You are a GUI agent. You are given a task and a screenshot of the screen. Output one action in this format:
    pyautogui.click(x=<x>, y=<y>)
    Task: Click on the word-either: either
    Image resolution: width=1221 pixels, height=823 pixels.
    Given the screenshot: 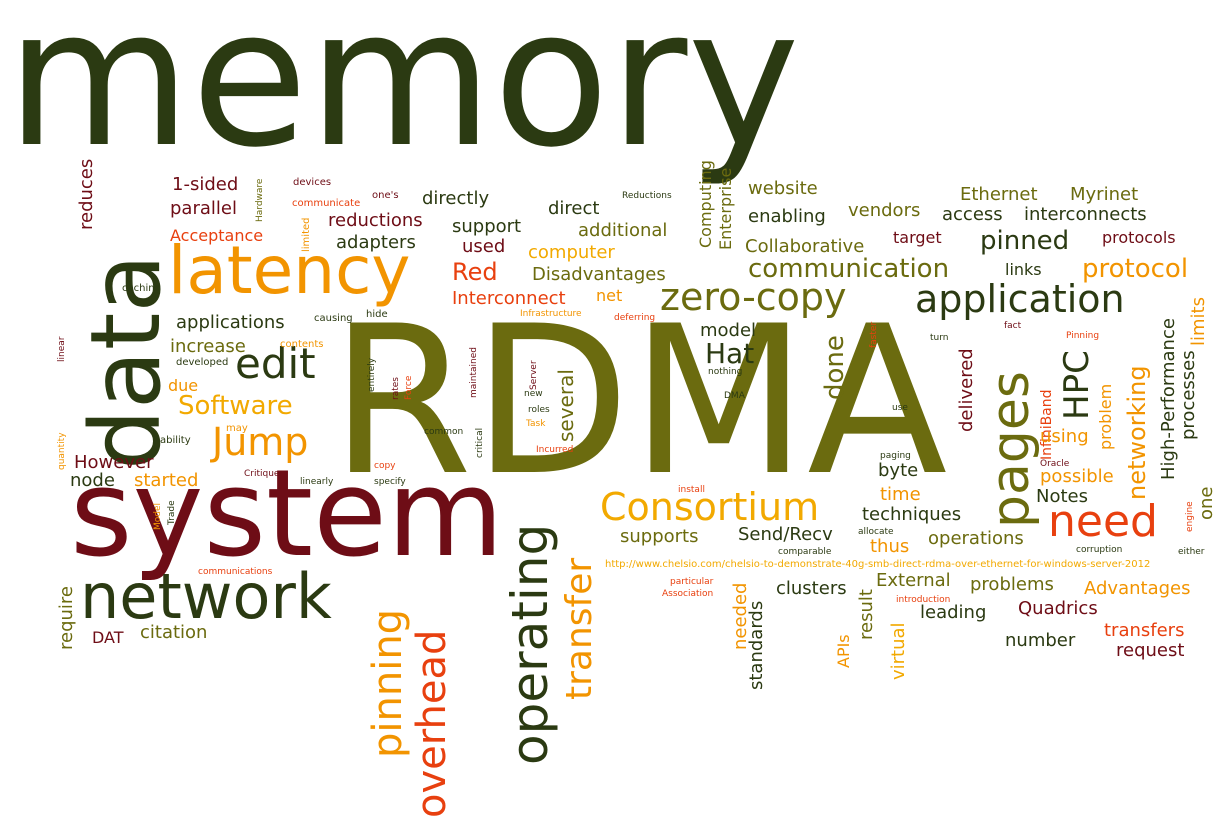 What is the action you would take?
    pyautogui.click(x=1191, y=552)
    